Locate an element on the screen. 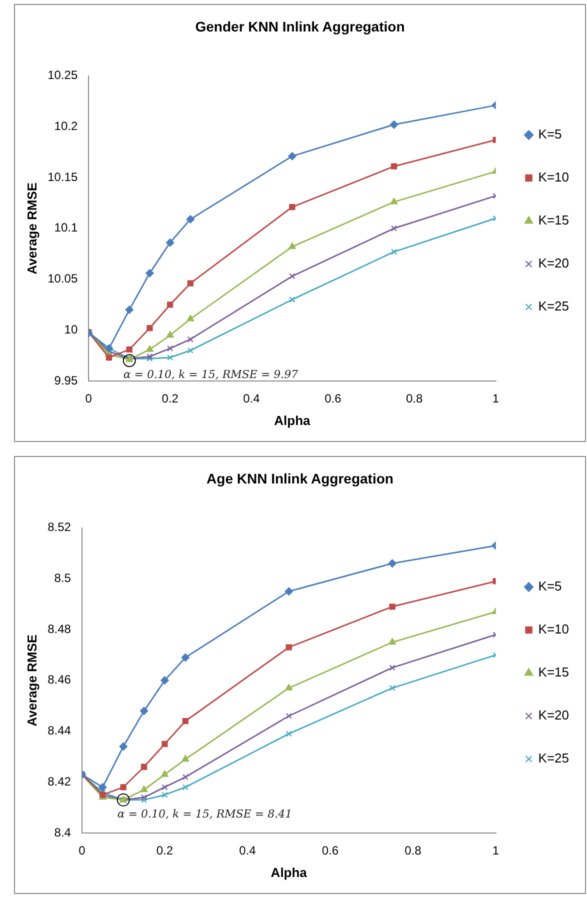  y-tick-label: 10.05 is located at coordinates (63, 279).